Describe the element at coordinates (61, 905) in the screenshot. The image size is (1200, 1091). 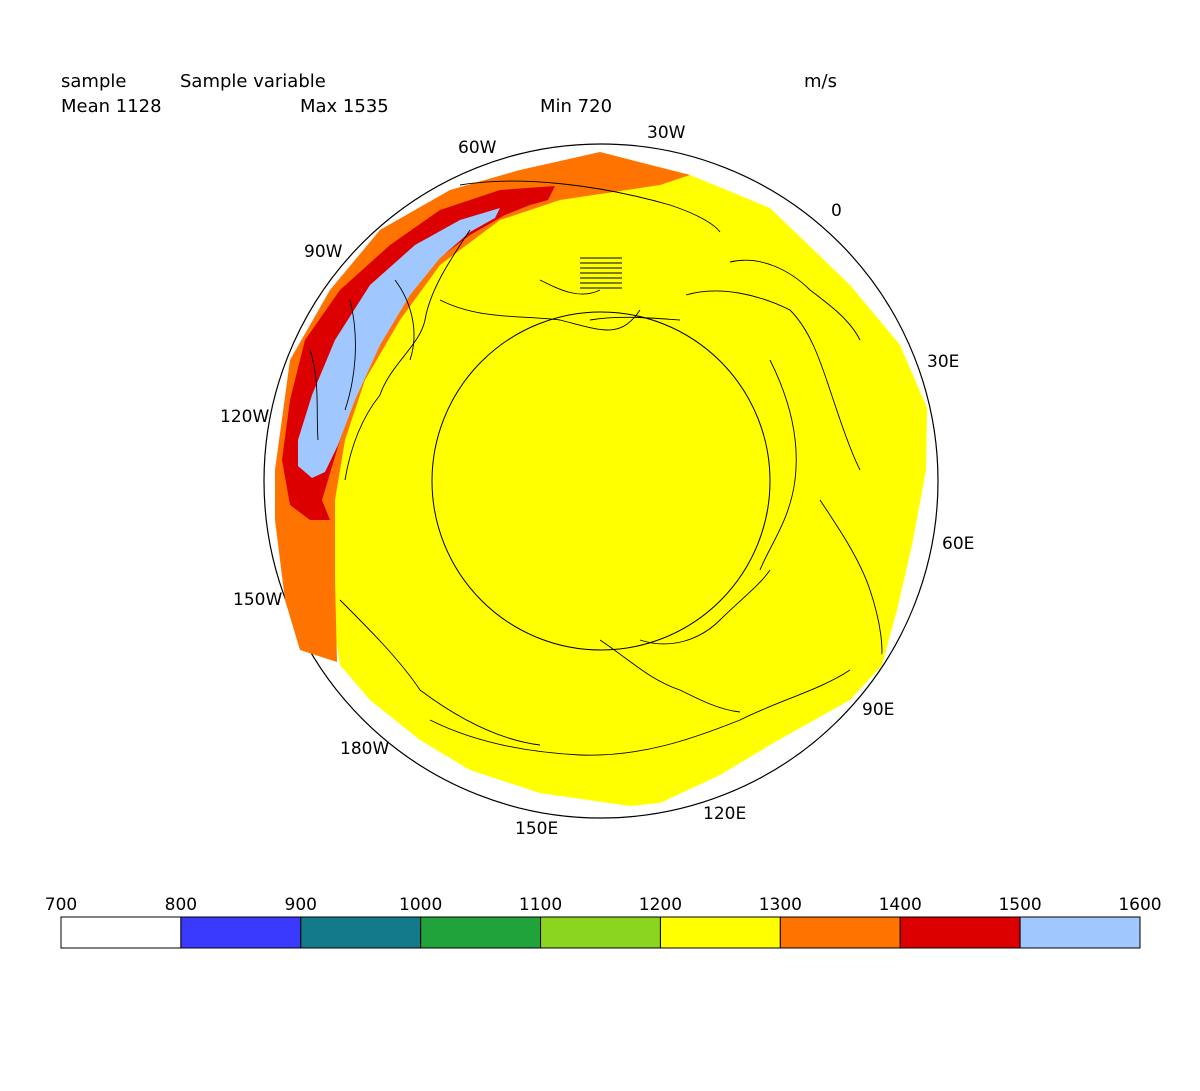
I see `colorbar-tick-label: 700` at that location.